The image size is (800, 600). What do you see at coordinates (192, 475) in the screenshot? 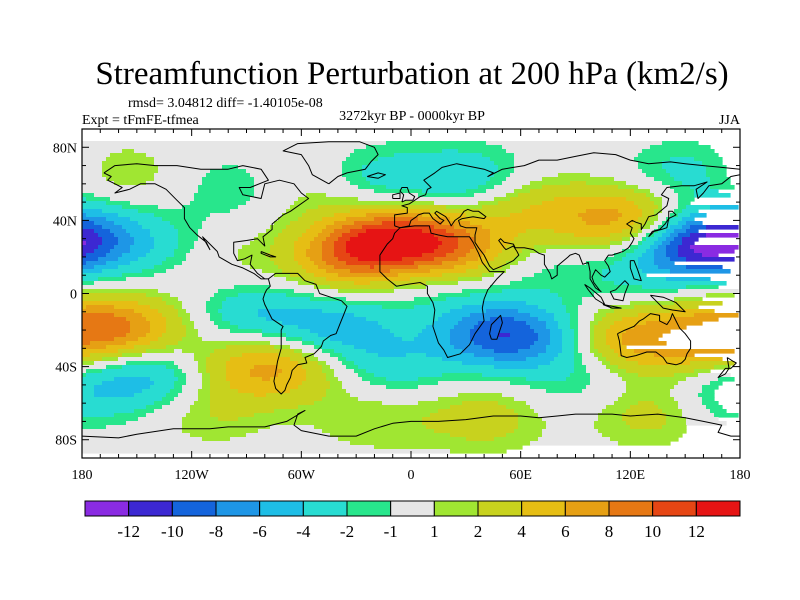
I see `x-tick-label: 120W` at bounding box center [192, 475].